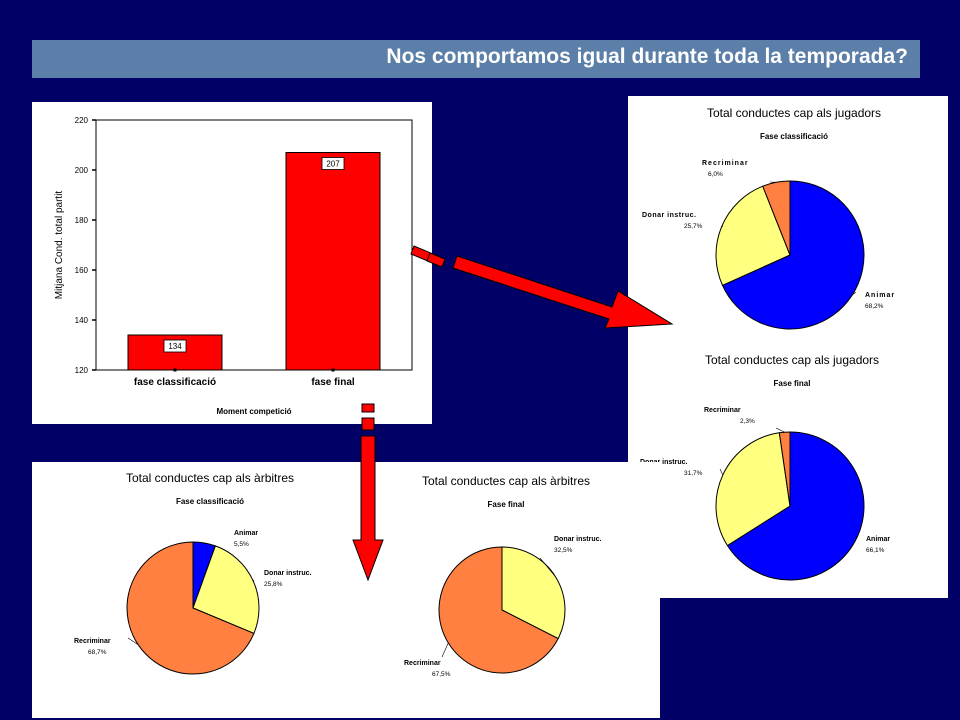 Image resolution: width=960 pixels, height=720 pixels. What do you see at coordinates (241, 544) in the screenshot?
I see `pie-pct-label: 5,5%` at bounding box center [241, 544].